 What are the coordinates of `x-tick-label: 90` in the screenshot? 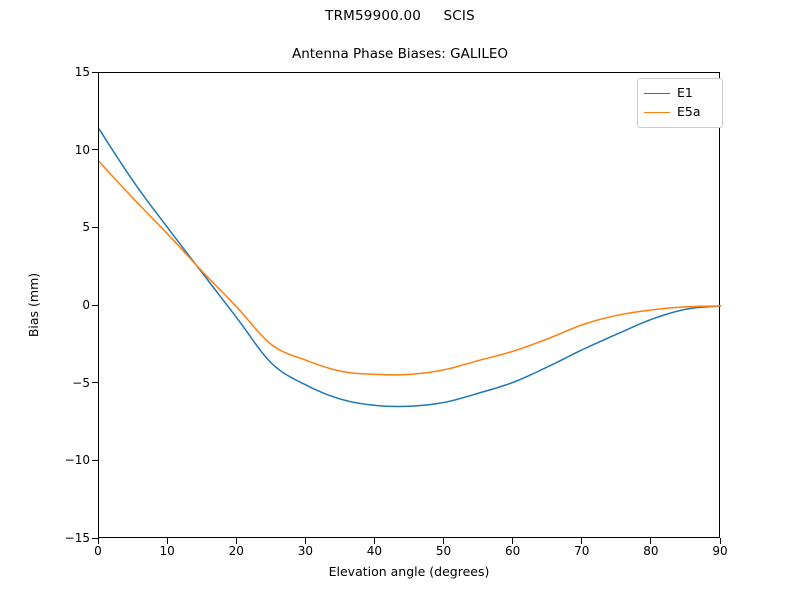 It's located at (720, 551).